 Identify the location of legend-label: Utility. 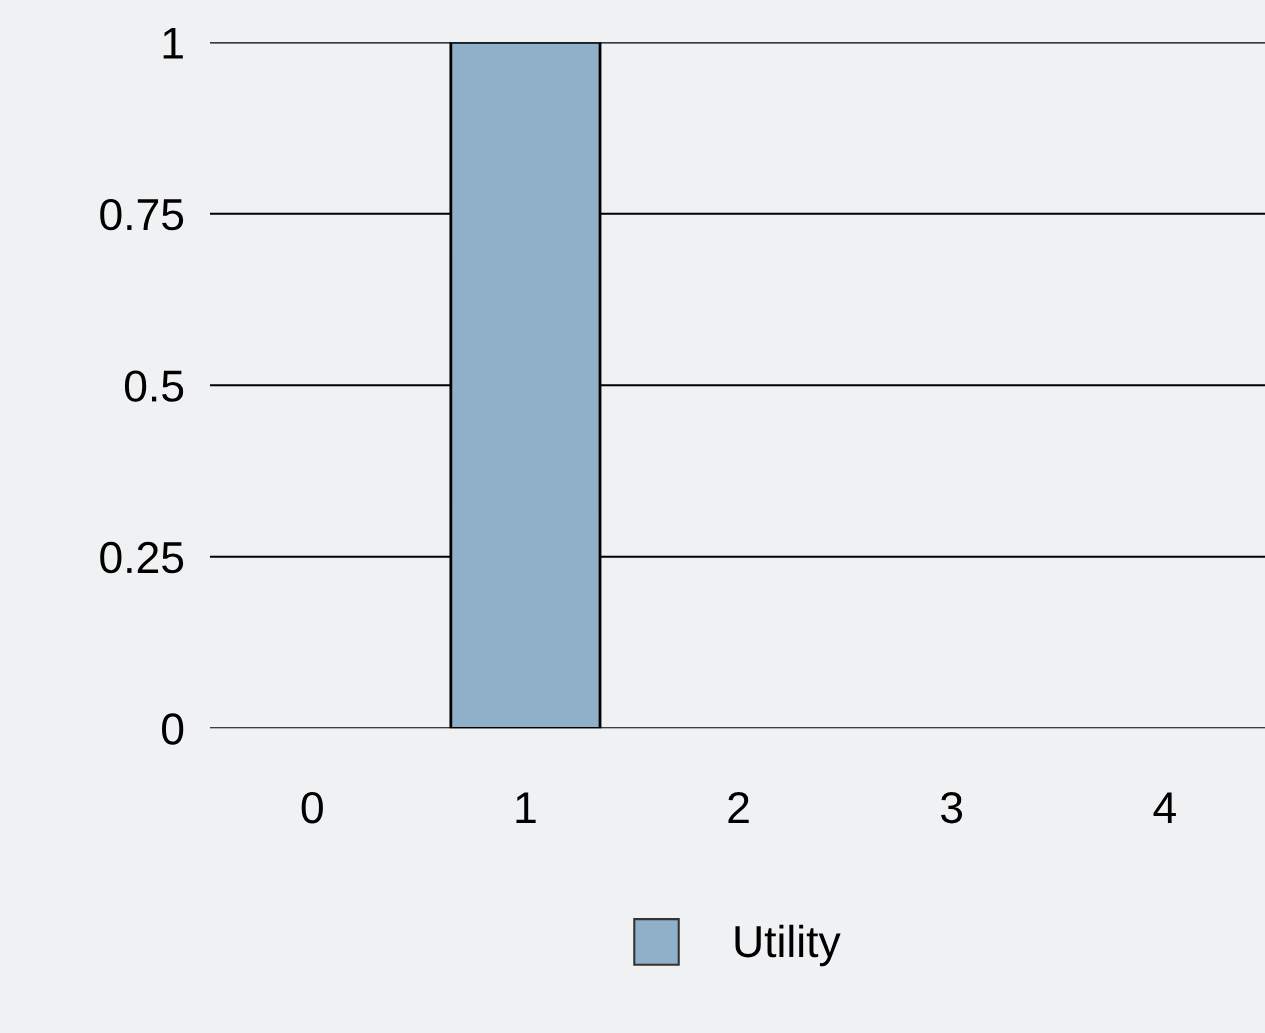
(788, 945).